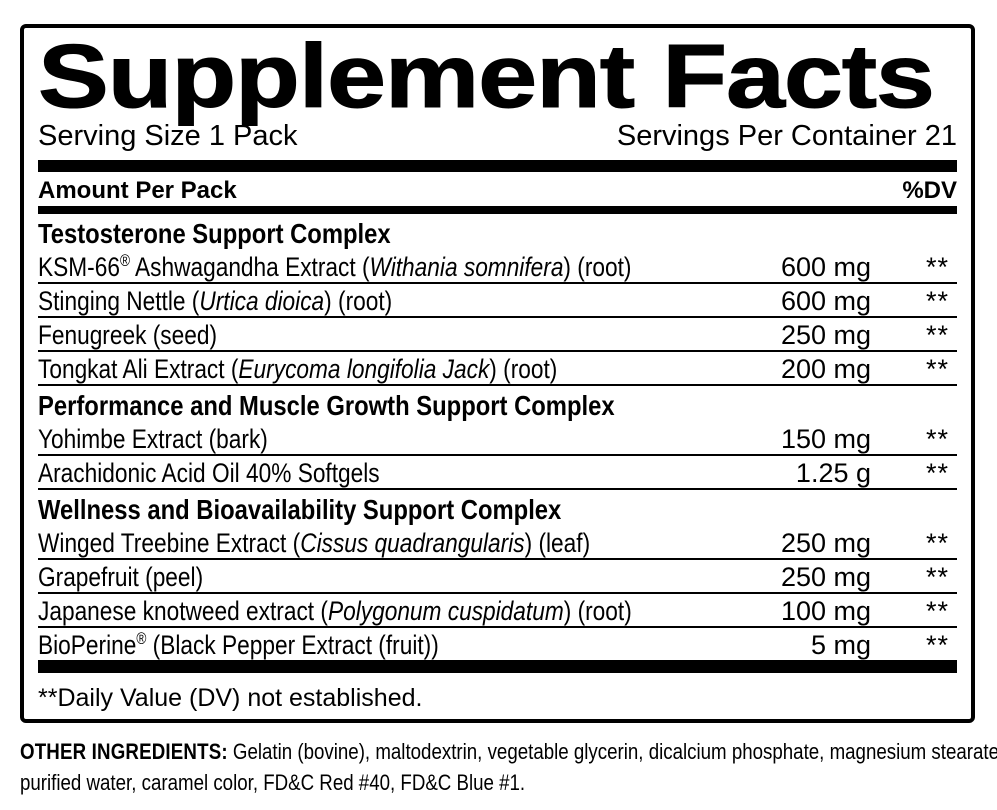  Describe the element at coordinates (840, 645) in the screenshot. I see `ingredient-amount: 5 mg` at that location.